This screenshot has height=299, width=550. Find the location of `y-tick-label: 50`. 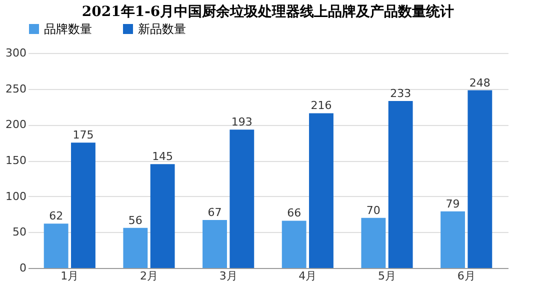

y-tick-label: 50 is located at coordinates (19, 232).